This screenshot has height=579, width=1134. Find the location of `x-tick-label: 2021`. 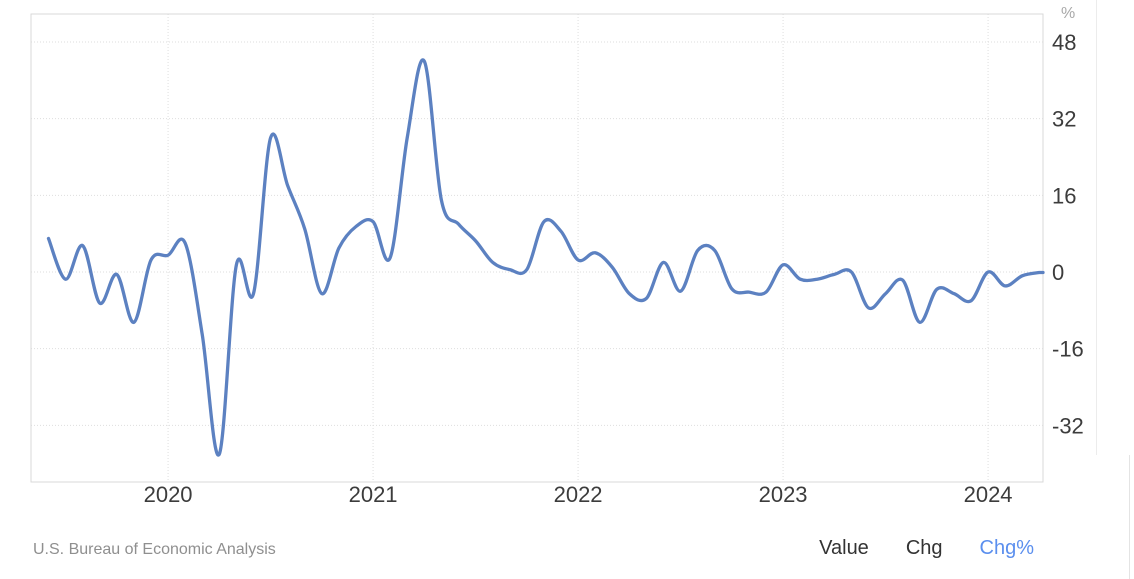

x-tick-label: 2021 is located at coordinates (373, 494).